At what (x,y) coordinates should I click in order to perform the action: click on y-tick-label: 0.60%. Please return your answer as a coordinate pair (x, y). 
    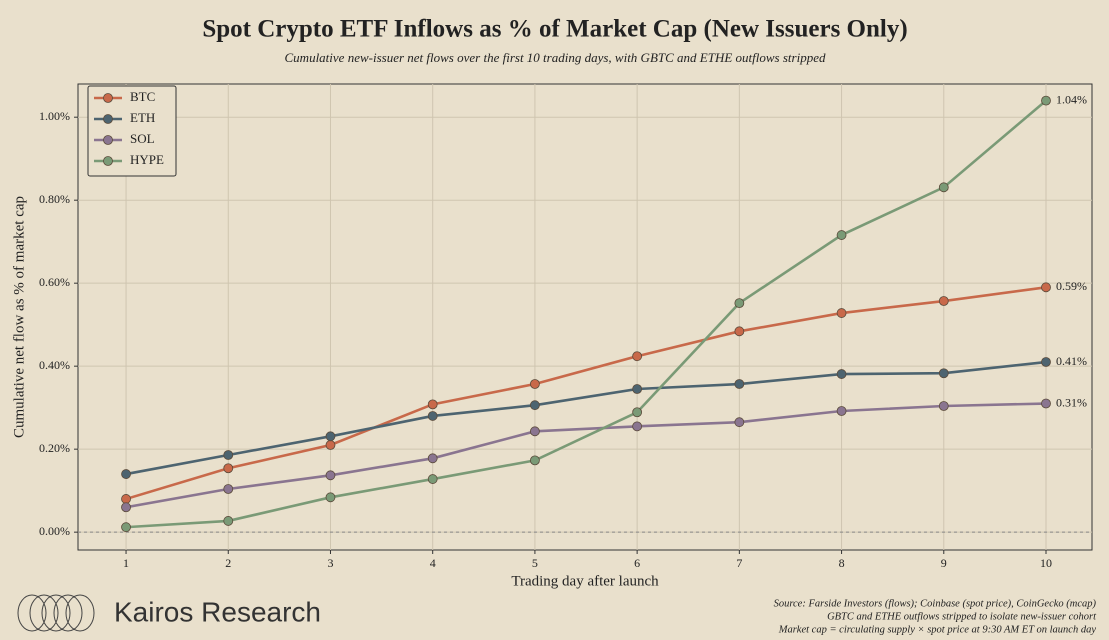
    Looking at the image, I should click on (54, 282).